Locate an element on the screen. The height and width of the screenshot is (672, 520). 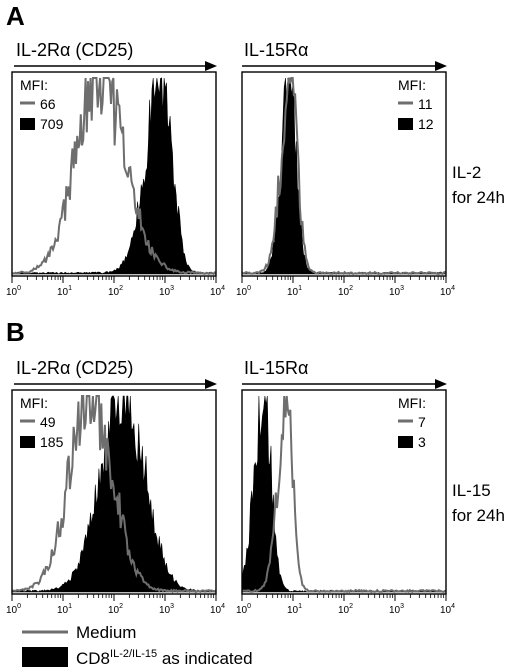
legend-treated-label: CD8IL-2/IL-15 as indicated is located at coordinates (164, 658).